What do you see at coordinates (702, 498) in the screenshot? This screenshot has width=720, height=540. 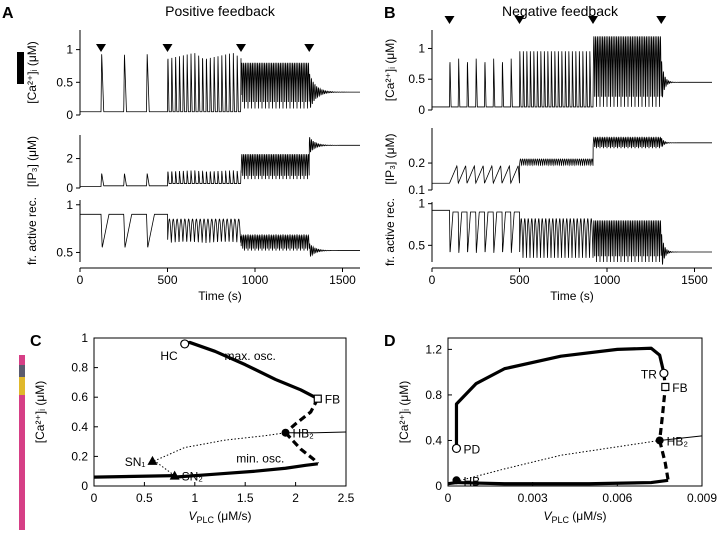 I see `x-tick-label: 0.009` at bounding box center [702, 498].